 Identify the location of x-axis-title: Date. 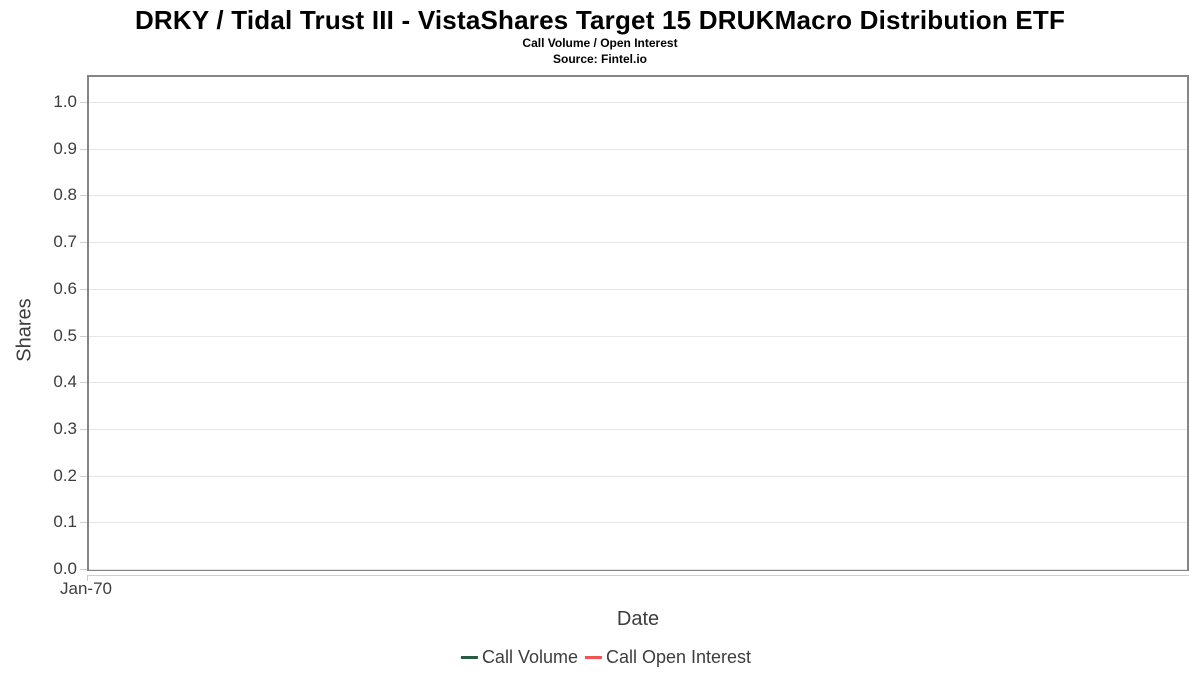
(638, 619).